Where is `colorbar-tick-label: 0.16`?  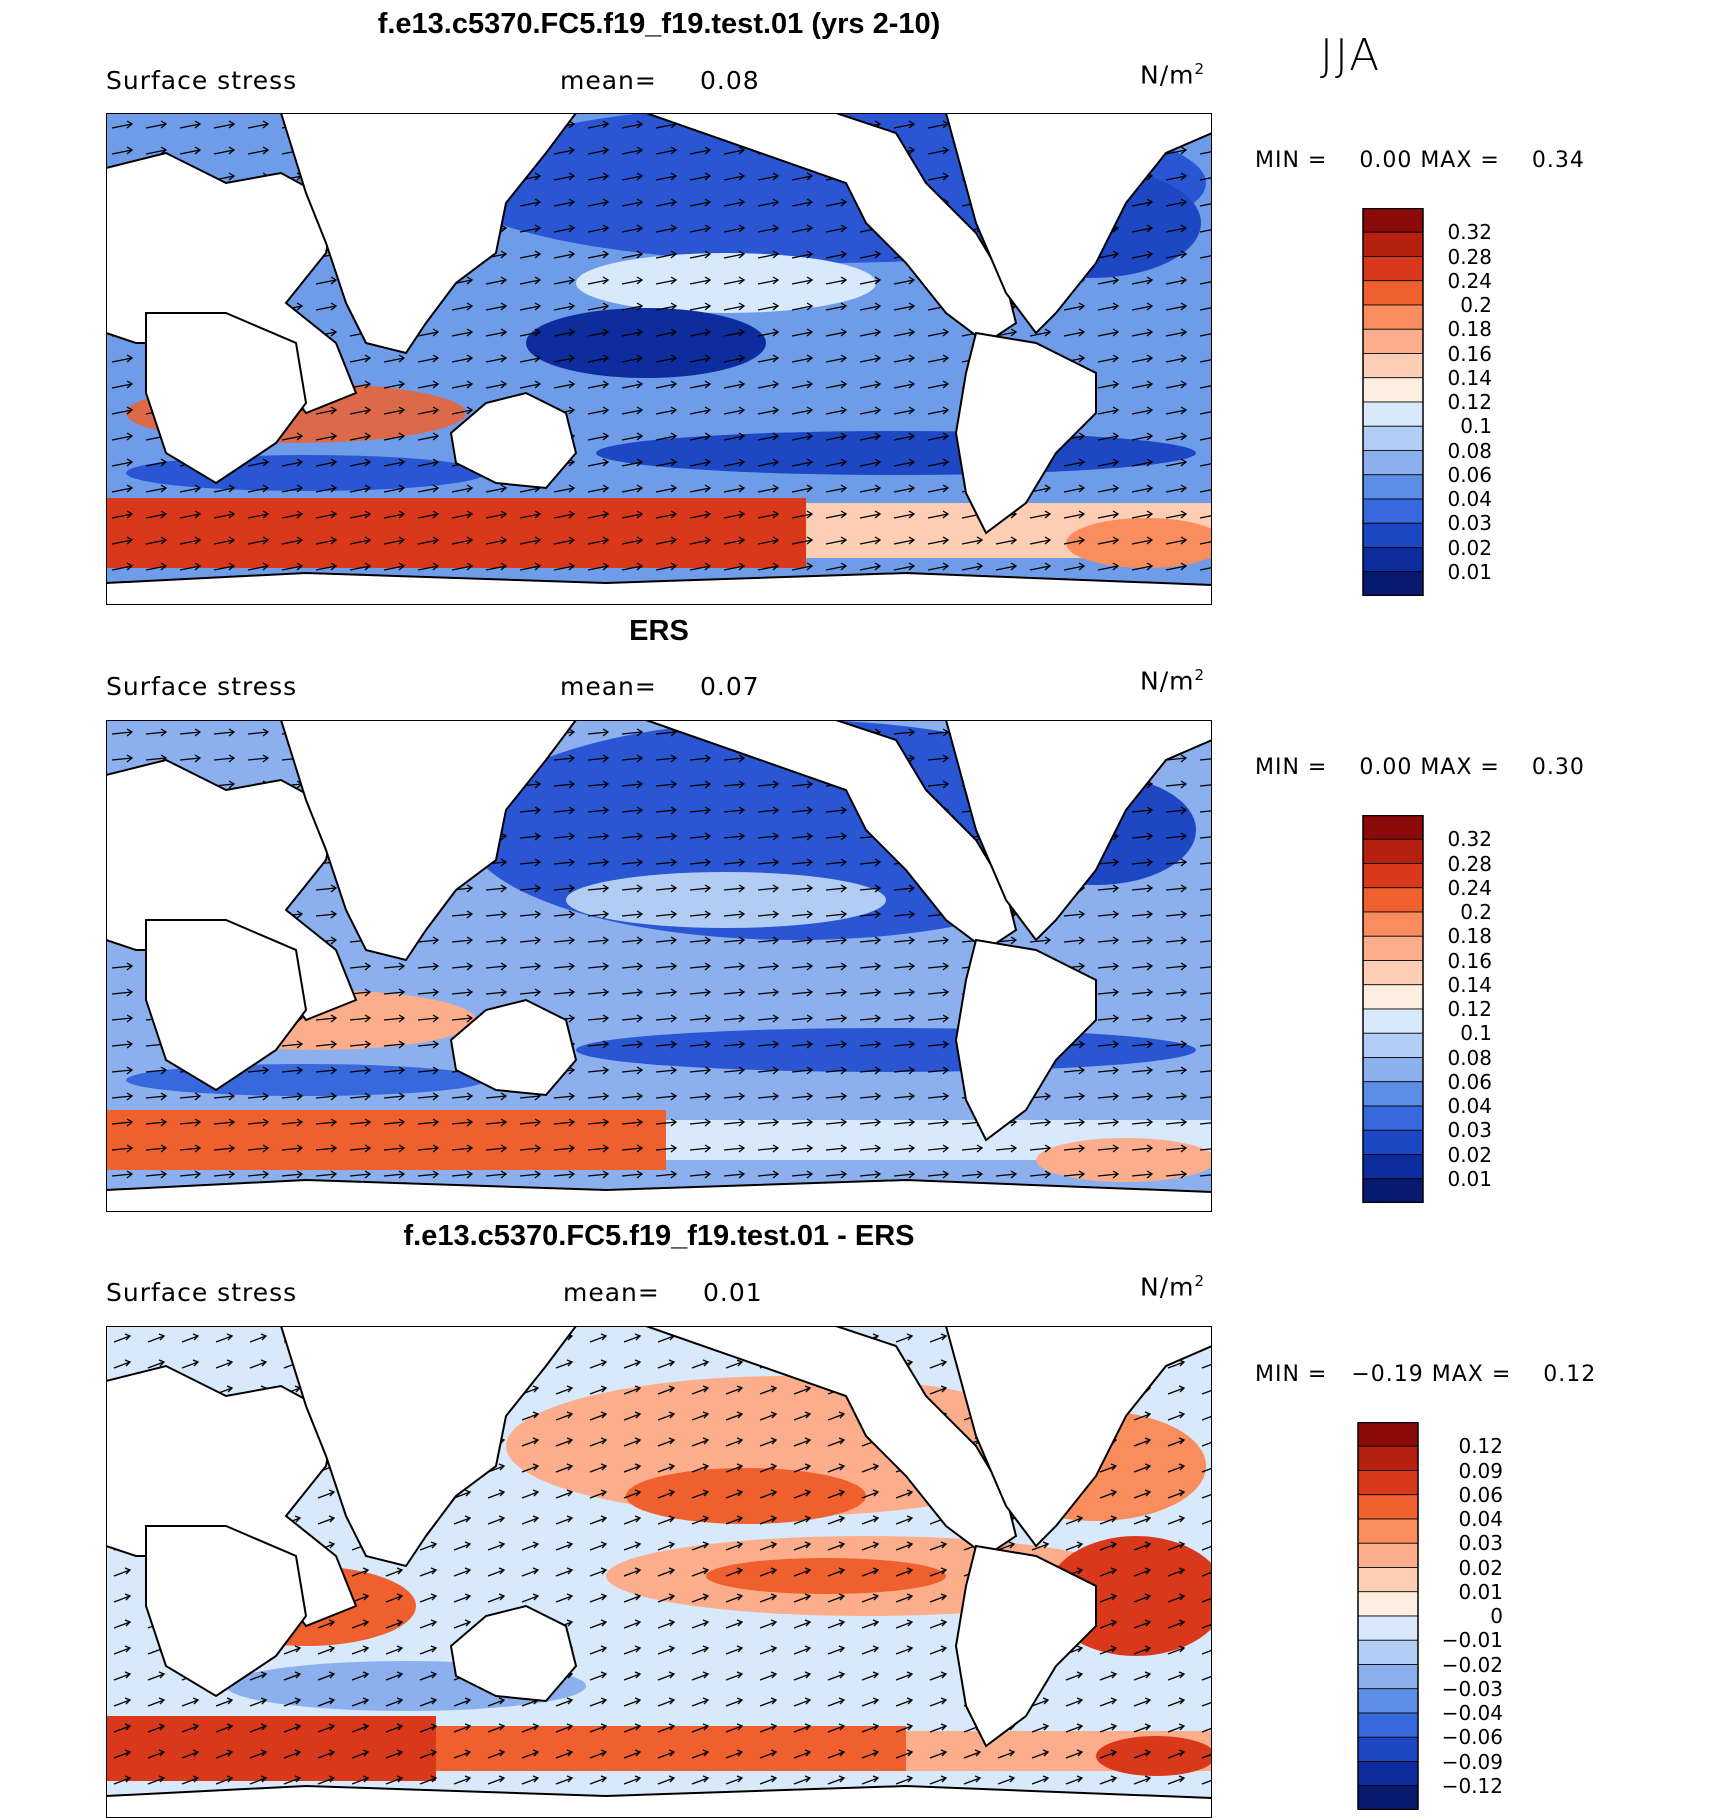 colorbar-tick-label: 0.16 is located at coordinates (1469, 353).